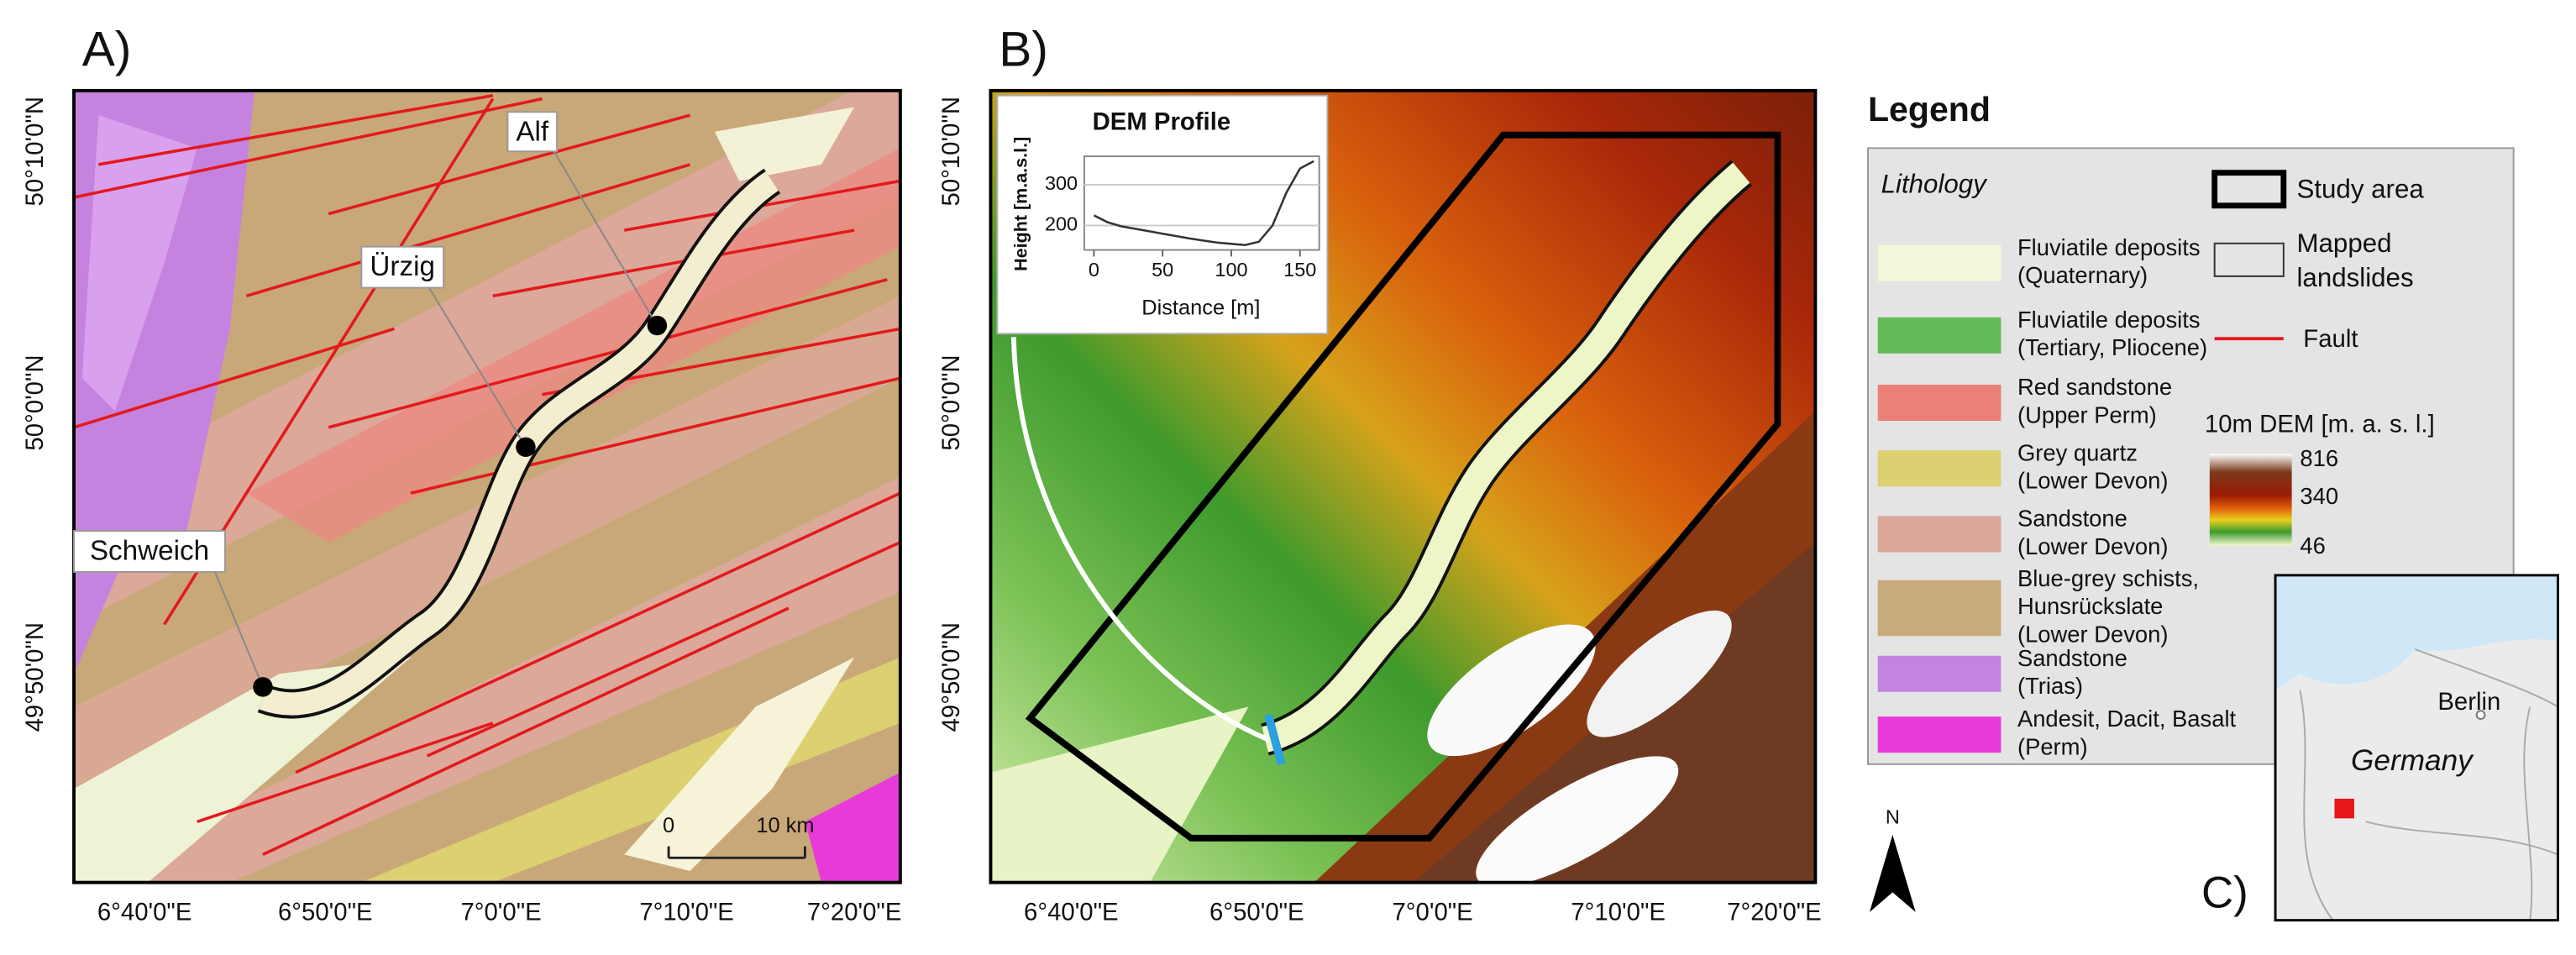 The width and height of the screenshot is (2576, 955). Describe the element at coordinates (2330, 339) in the screenshot. I see `legend-label: Fault` at that location.